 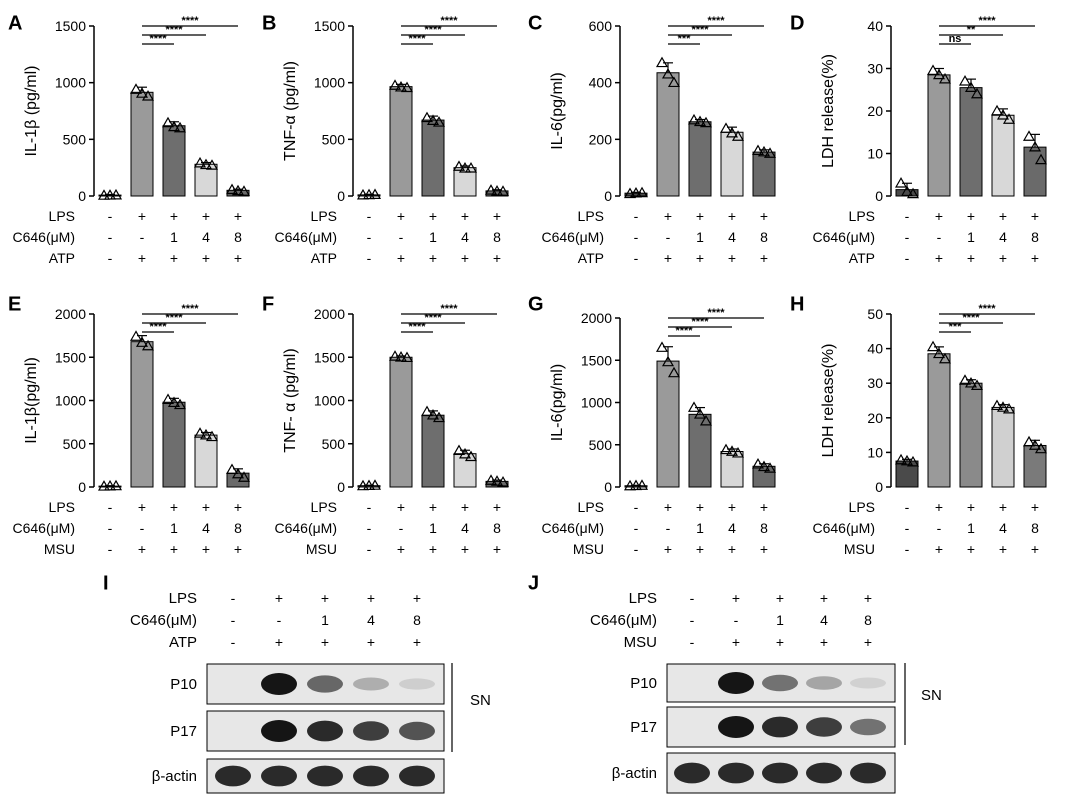 I want to click on y-tick-label: 500, so click(x=601, y=445).